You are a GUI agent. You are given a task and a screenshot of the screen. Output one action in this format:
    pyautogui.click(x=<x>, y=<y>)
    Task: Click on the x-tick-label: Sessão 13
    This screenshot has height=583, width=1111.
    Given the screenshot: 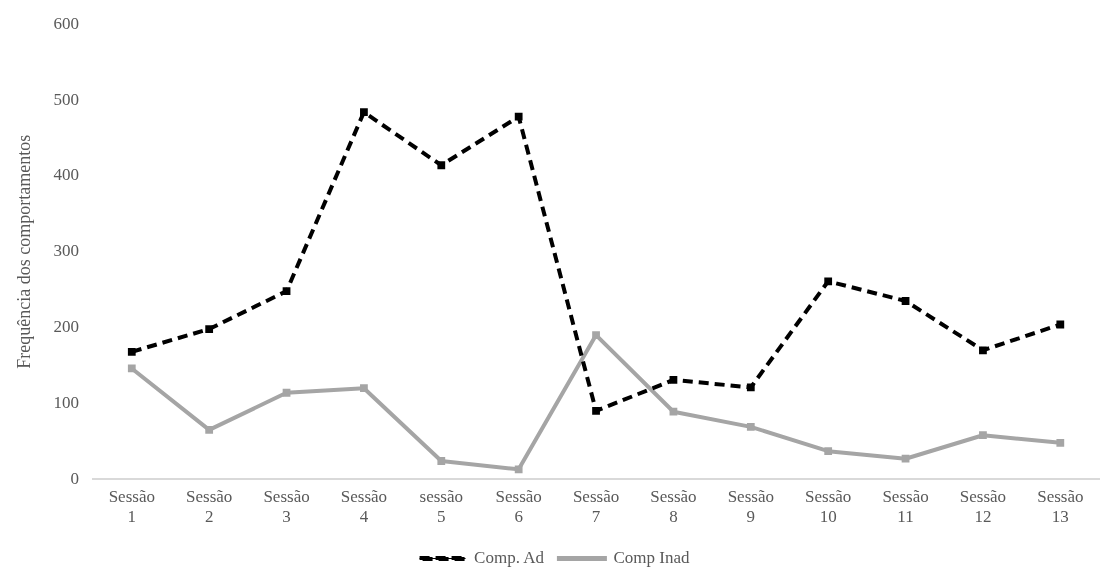 What is the action you would take?
    pyautogui.click(x=1060, y=506)
    